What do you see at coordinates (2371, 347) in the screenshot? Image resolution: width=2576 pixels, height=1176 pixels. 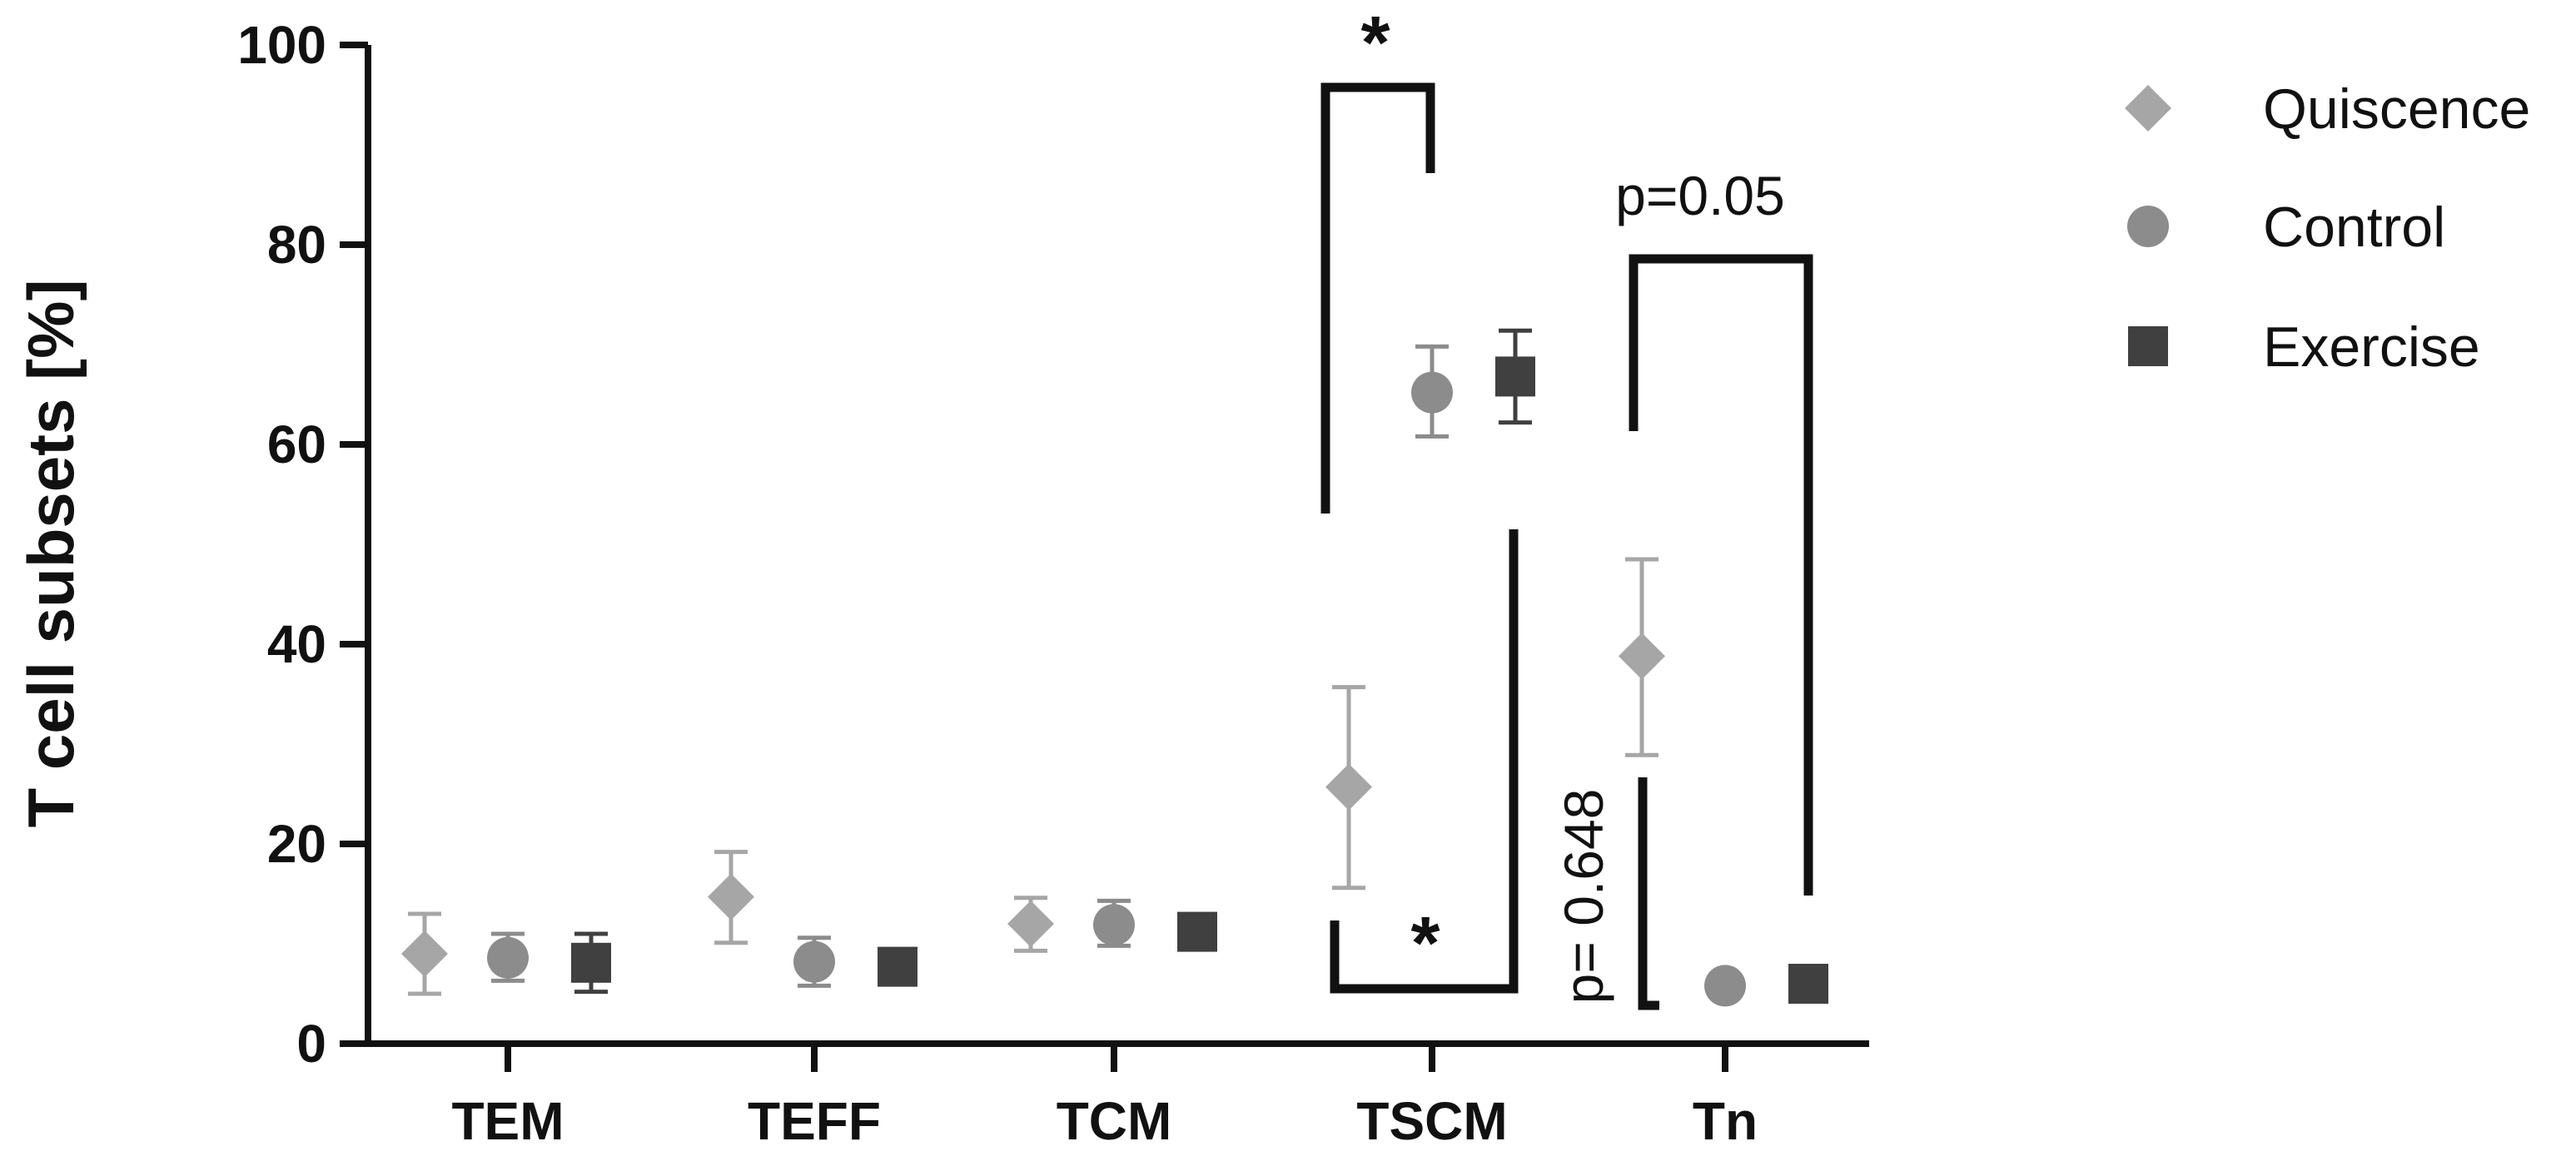 I see `legend-label: Exercise` at bounding box center [2371, 347].